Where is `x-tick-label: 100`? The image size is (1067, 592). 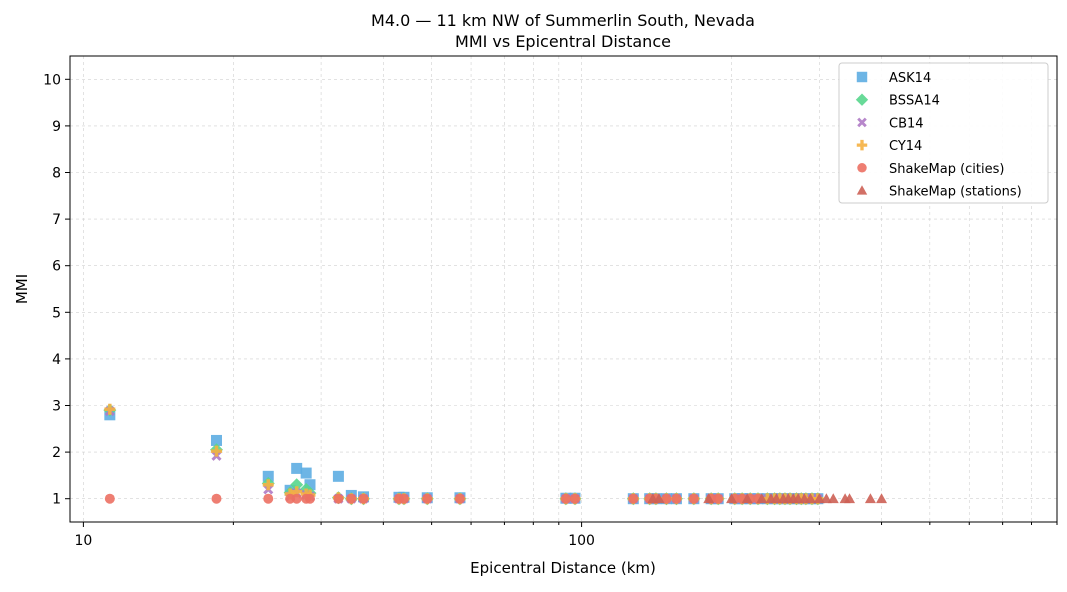
x-tick-label: 100 is located at coordinates (581, 541).